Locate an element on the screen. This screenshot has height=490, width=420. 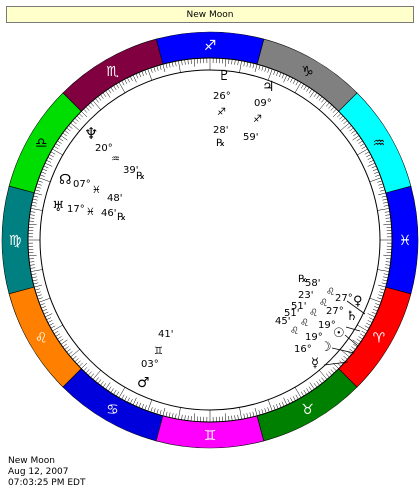
gemini-icon: ♊ is located at coordinates (210, 436).